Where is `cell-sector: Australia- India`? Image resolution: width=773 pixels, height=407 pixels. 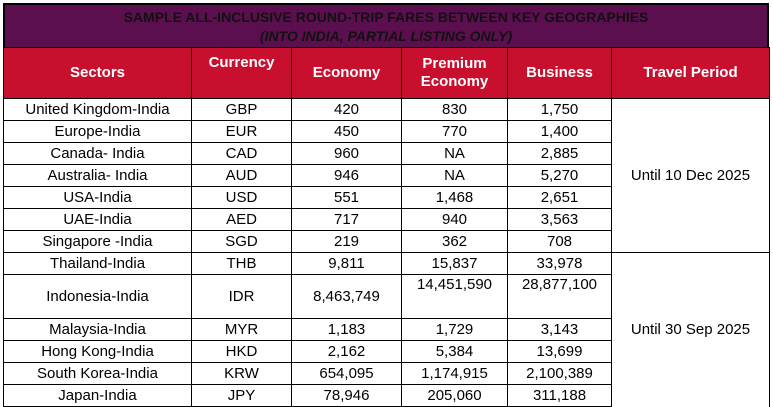
cell-sector: Australia- India is located at coordinates (97, 175).